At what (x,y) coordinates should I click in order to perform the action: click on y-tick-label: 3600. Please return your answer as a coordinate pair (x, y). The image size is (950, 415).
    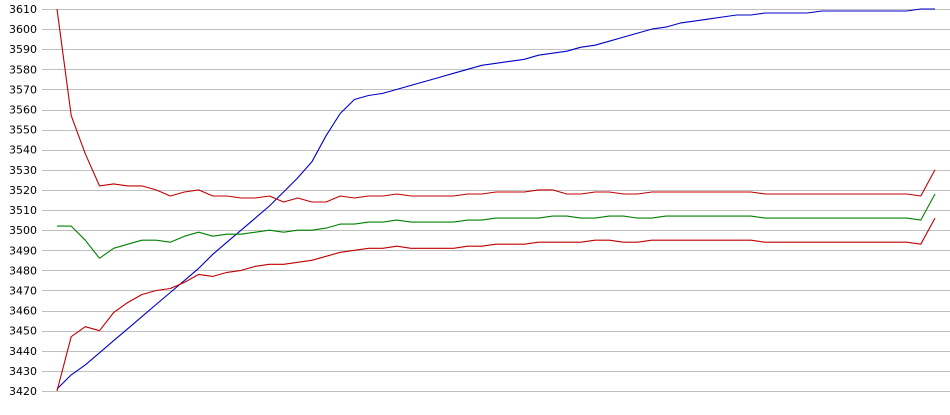
    Looking at the image, I should click on (23, 29).